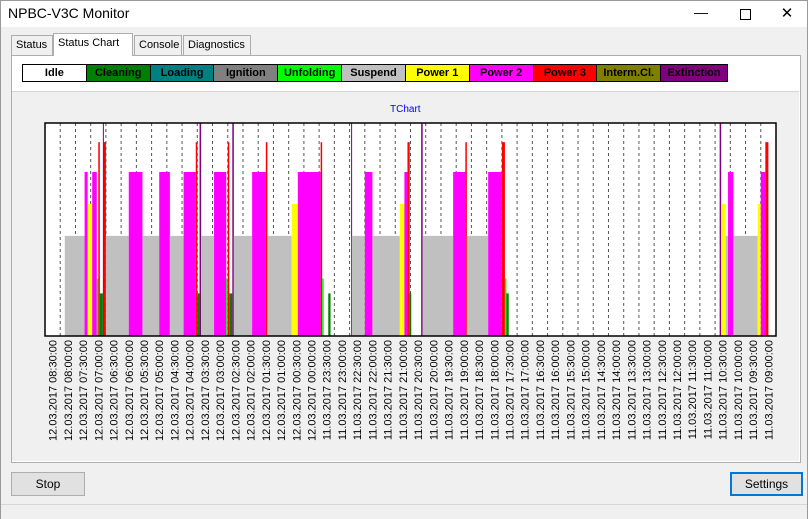 The width and height of the screenshot is (808, 519). Describe the element at coordinates (373, 390) in the screenshot. I see `x-tick-label: 11.03.2017 22:00:00` at that location.